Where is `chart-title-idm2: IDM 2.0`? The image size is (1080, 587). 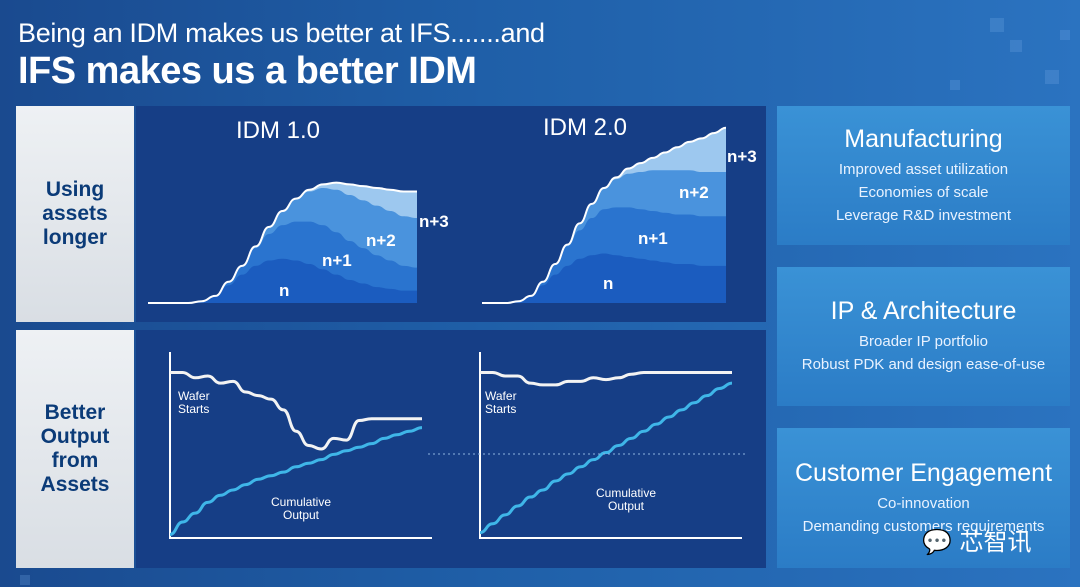 chart-title-idm2: IDM 2.0 is located at coordinates (585, 127).